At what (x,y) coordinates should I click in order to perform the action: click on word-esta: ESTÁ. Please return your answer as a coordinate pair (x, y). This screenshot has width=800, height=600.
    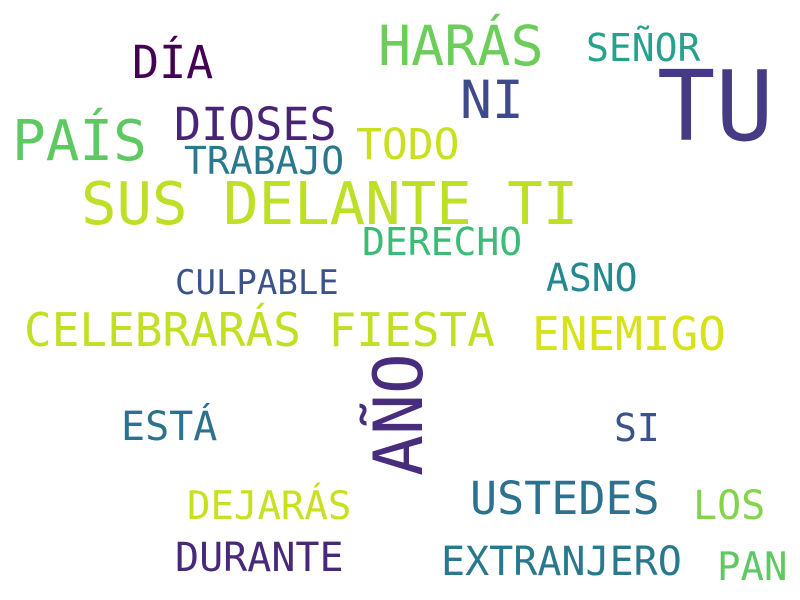
    Looking at the image, I should click on (169, 427).